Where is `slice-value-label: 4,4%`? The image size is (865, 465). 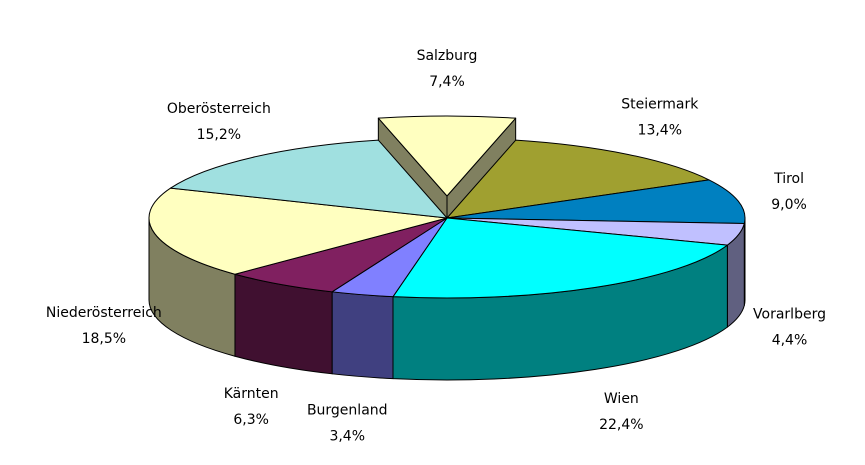
slice-value-label: 4,4% is located at coordinates (790, 340).